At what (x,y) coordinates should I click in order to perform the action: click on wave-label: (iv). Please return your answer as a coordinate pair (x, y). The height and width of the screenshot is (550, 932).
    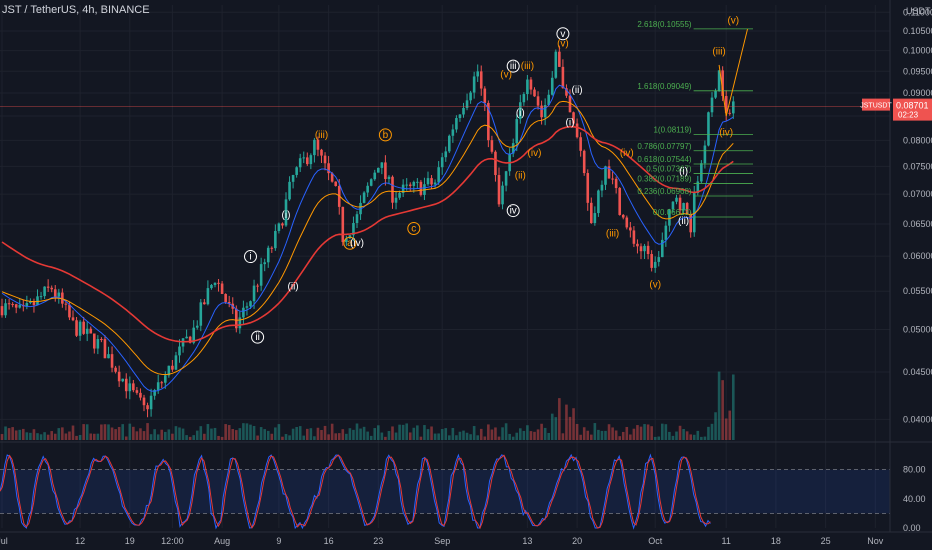
    Looking at the image, I should click on (357, 243).